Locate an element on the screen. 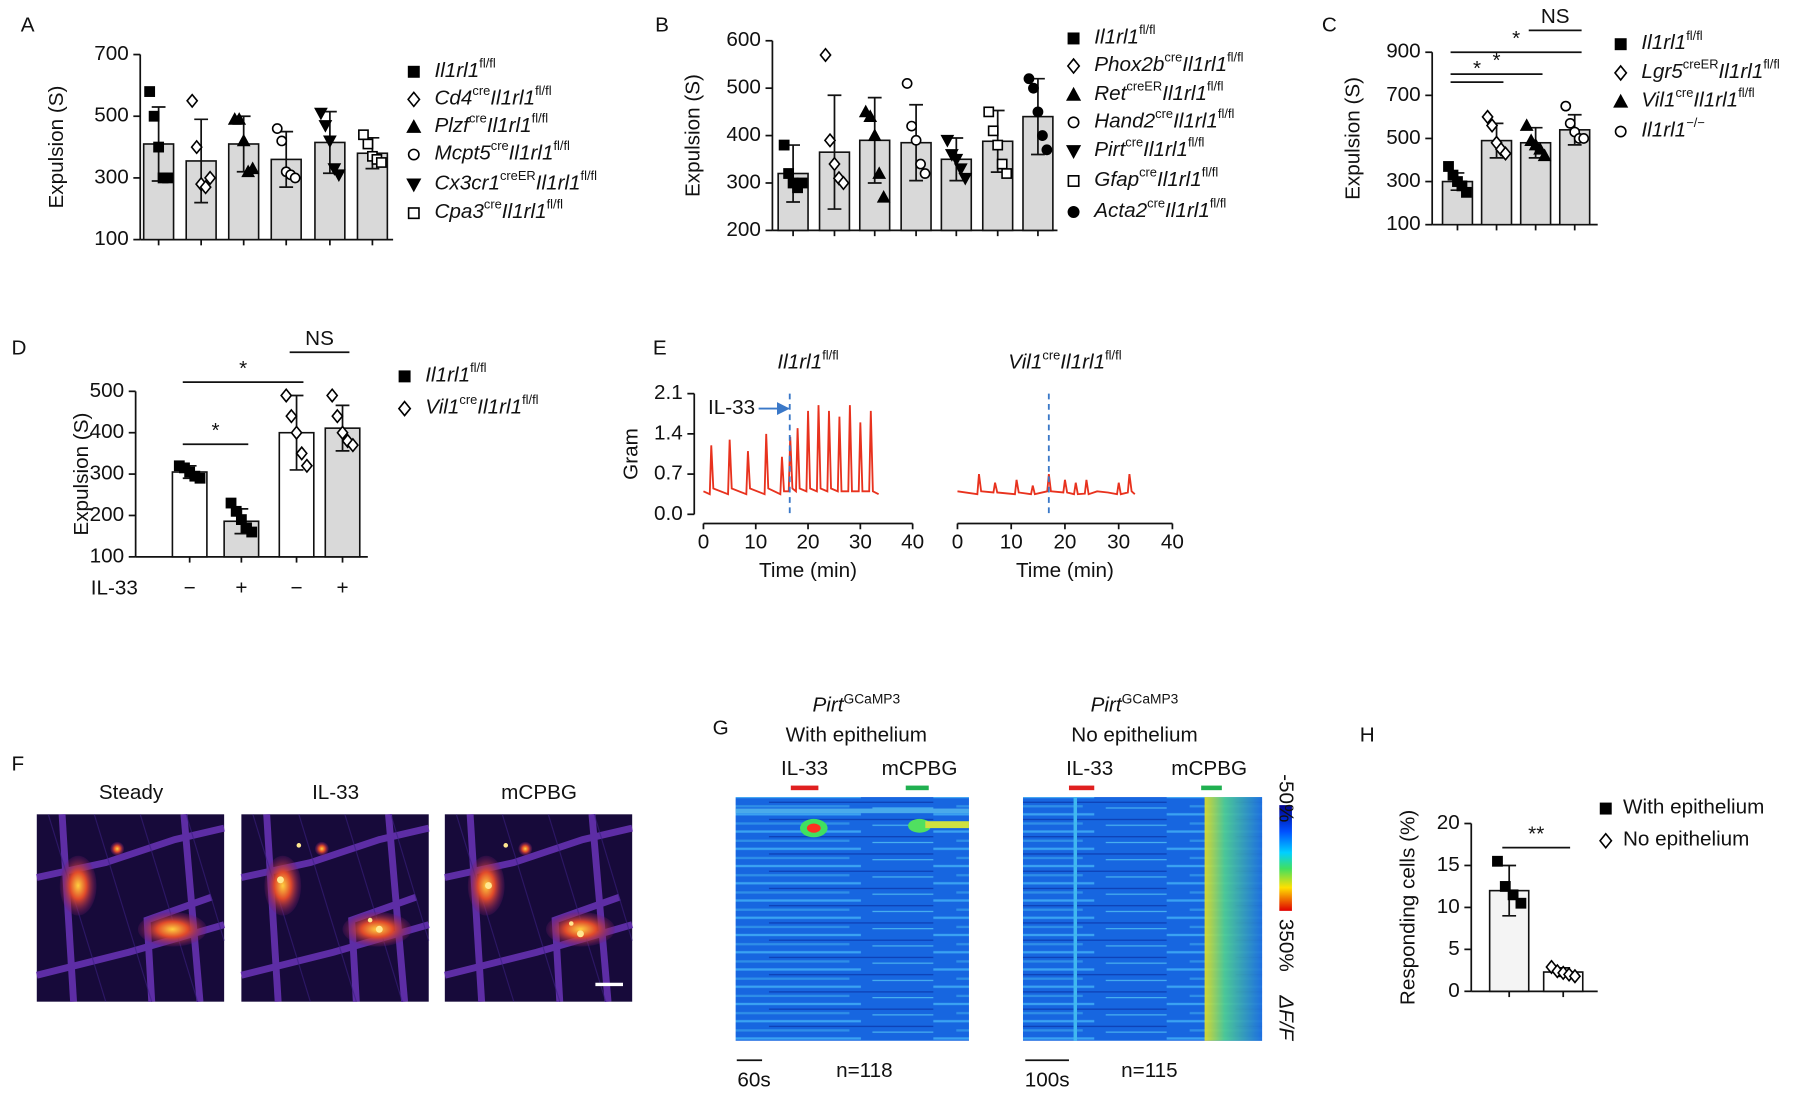 This screenshot has height=1093, width=1800. heatmap-spot is located at coordinates (947, 825).